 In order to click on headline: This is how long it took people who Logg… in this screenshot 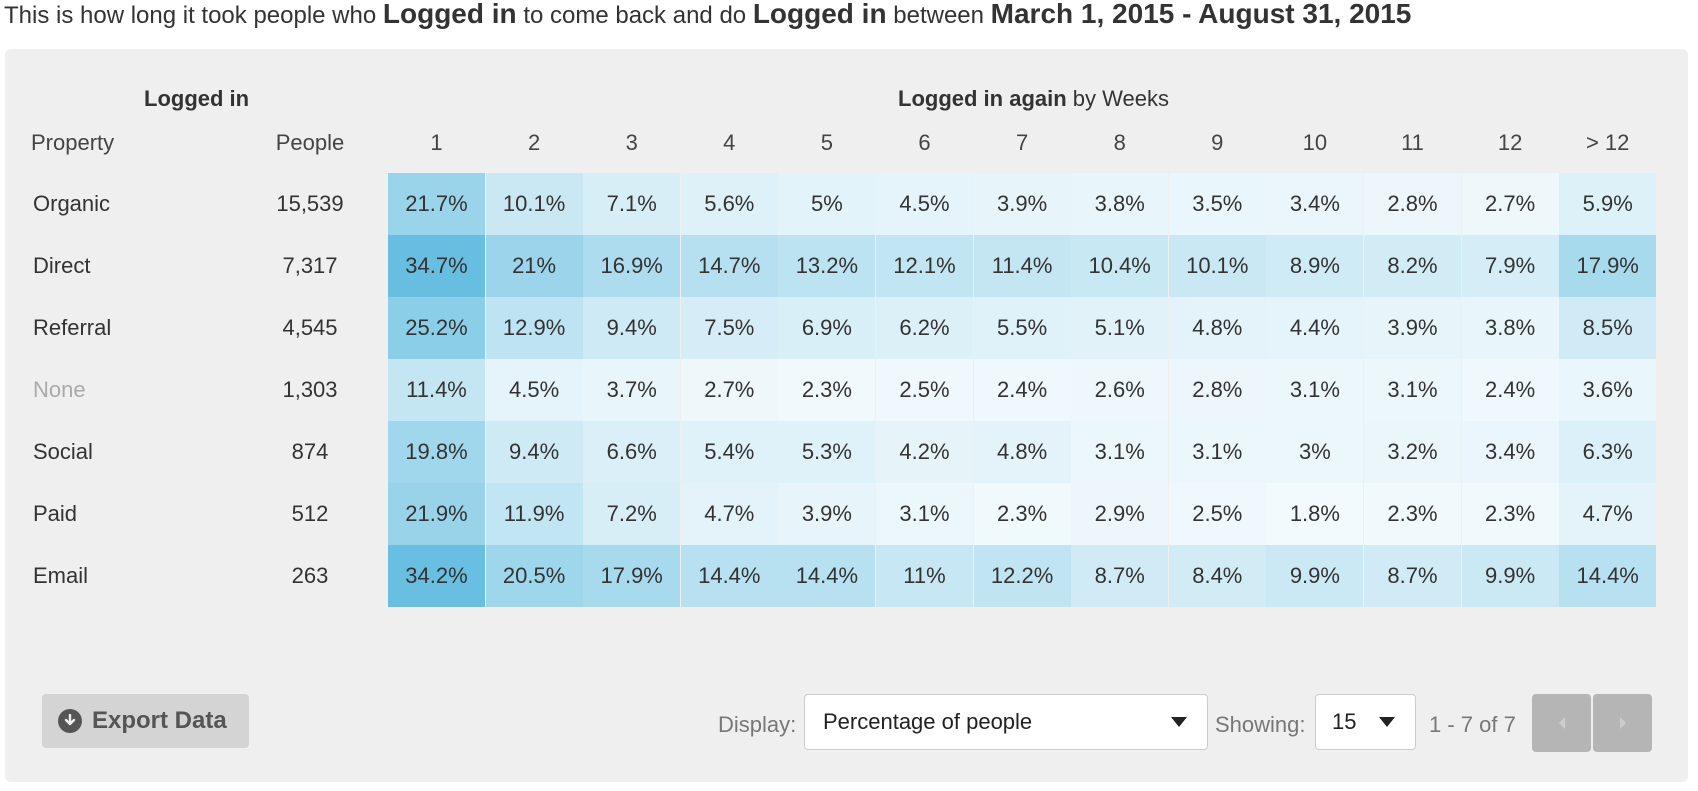, I will do `click(707, 15)`.